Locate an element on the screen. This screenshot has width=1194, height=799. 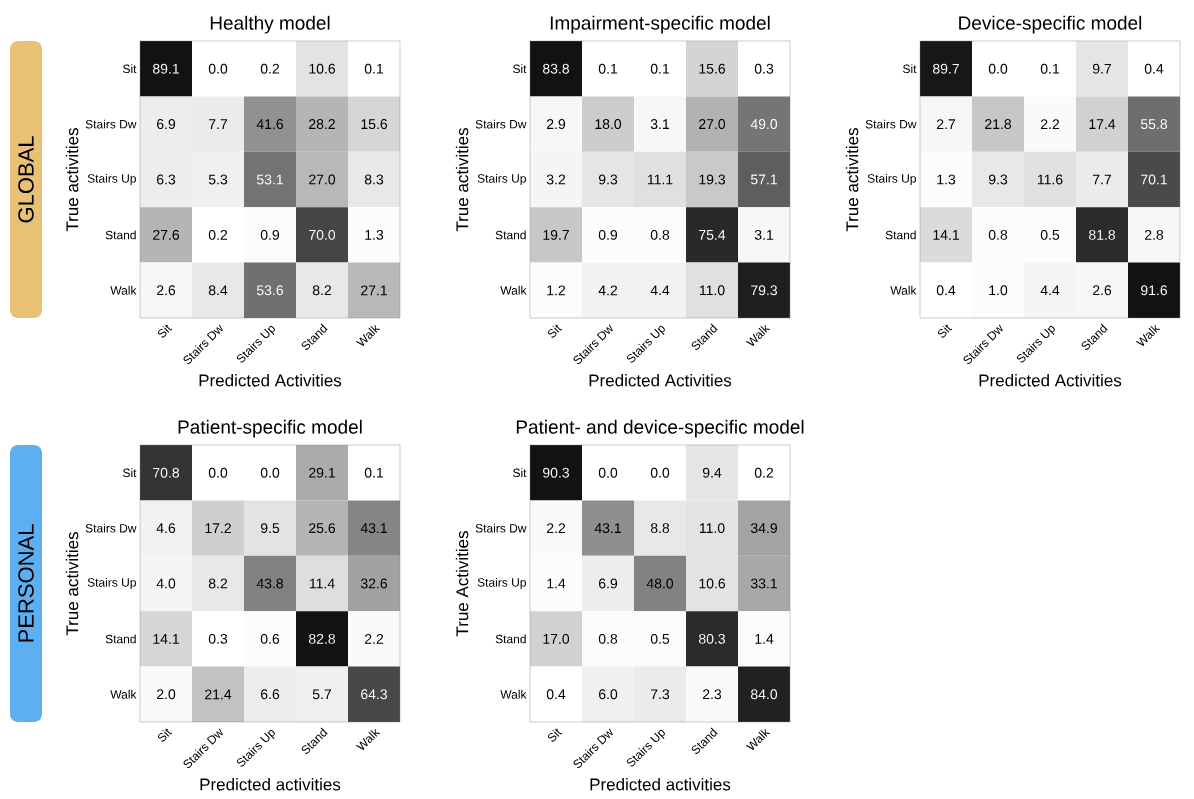
data-label: 41.6 is located at coordinates (270, 124).